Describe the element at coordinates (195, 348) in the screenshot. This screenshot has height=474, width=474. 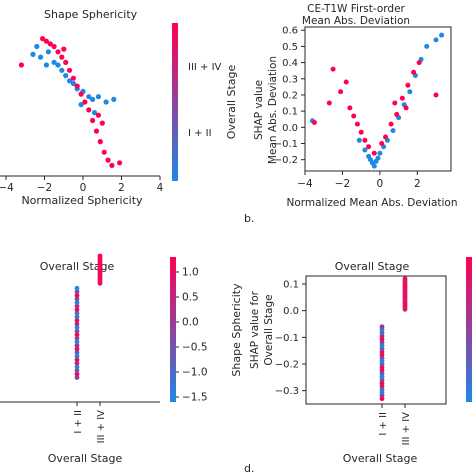
I see `panel-c-colorbar-tick-label: −0.5` at that location.